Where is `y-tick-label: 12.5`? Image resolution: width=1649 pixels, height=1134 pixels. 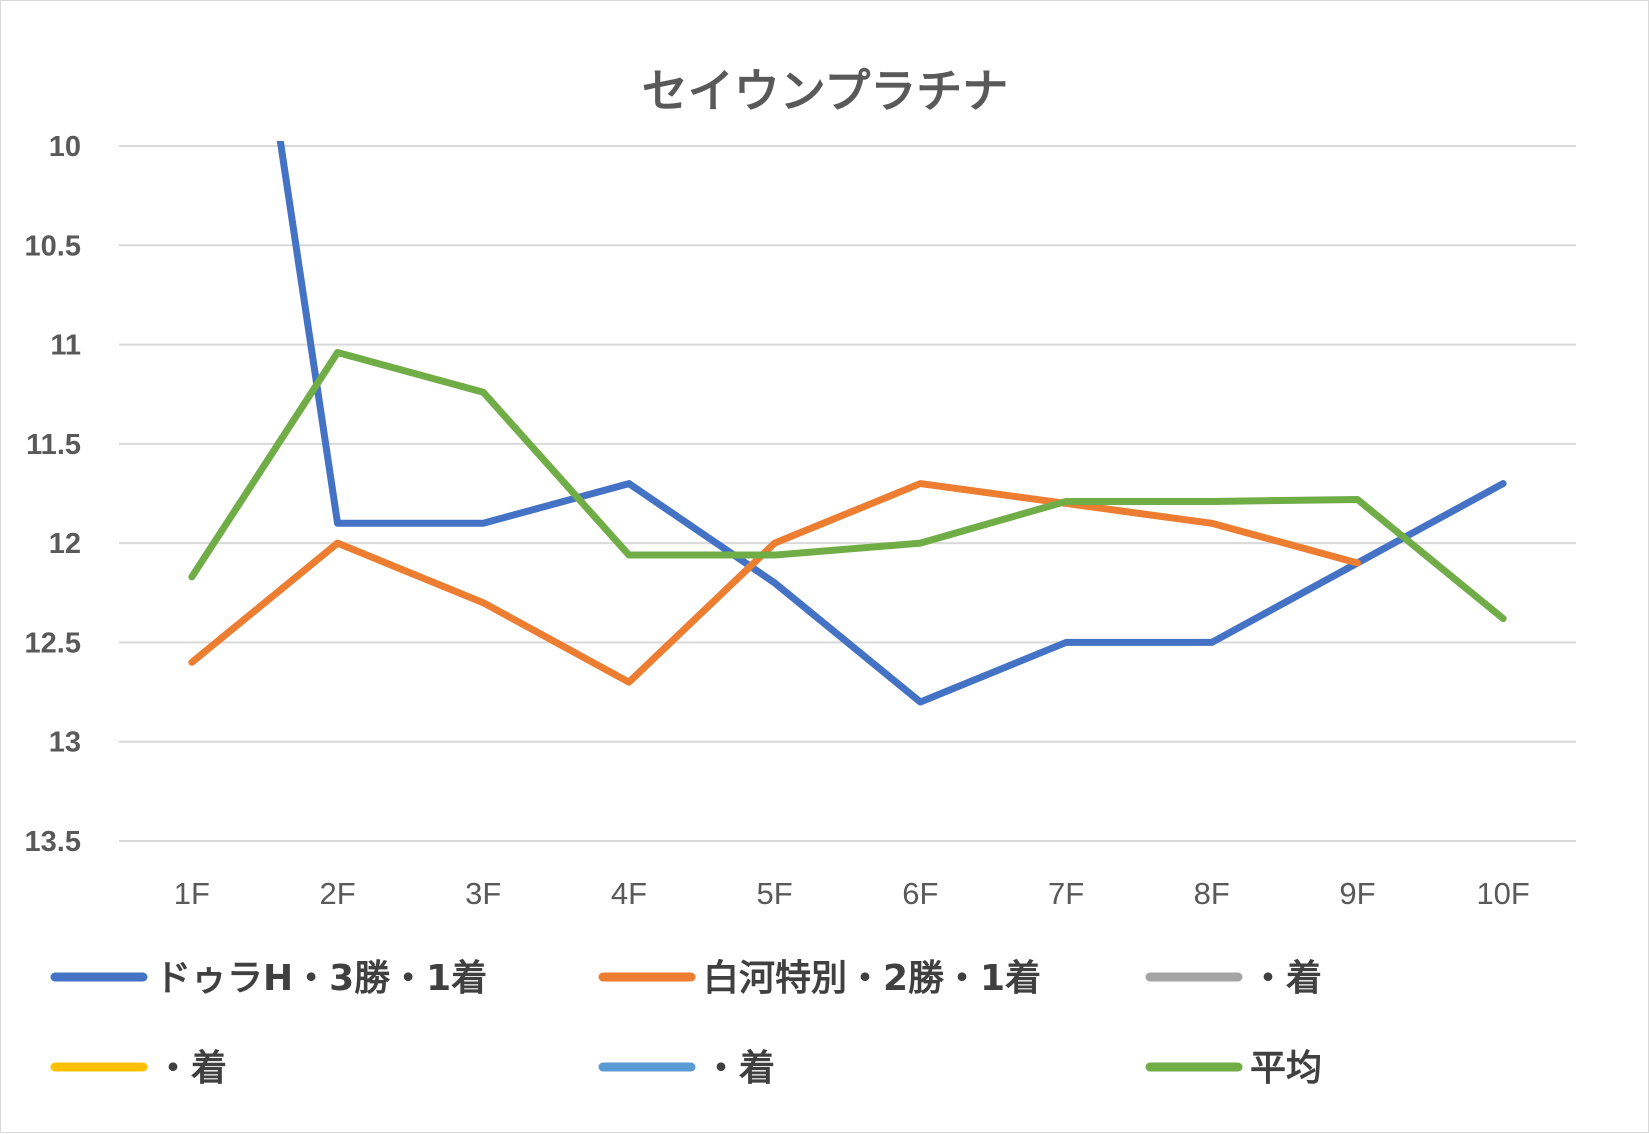 y-tick-label: 12.5 is located at coordinates (53, 643).